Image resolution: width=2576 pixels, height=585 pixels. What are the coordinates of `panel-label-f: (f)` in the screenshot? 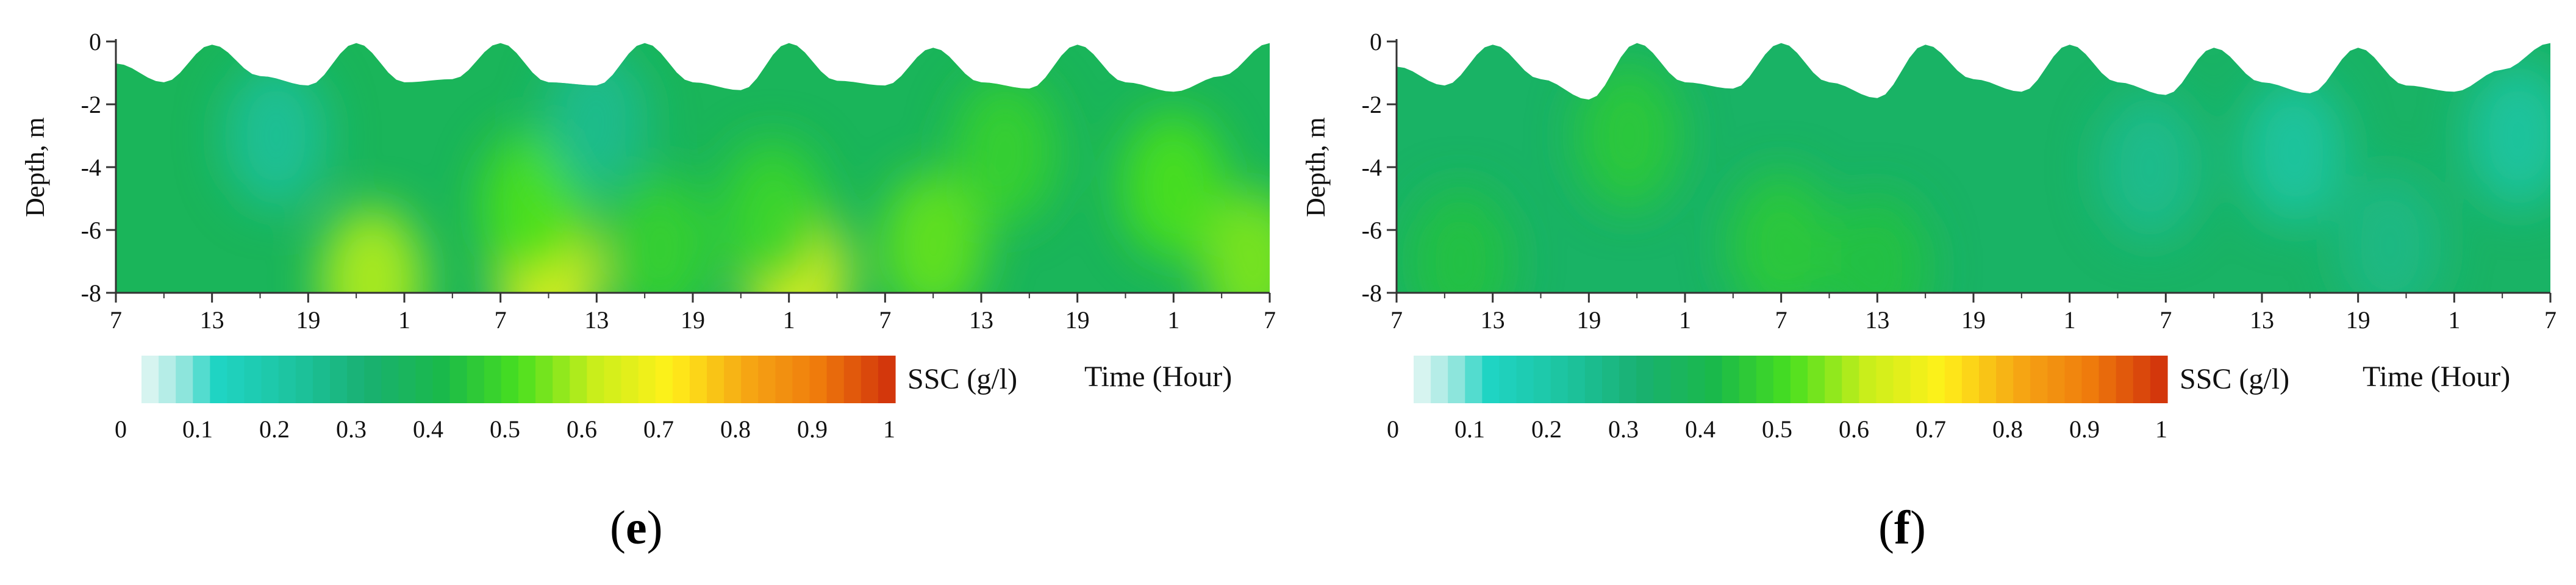 It's located at (1902, 527).